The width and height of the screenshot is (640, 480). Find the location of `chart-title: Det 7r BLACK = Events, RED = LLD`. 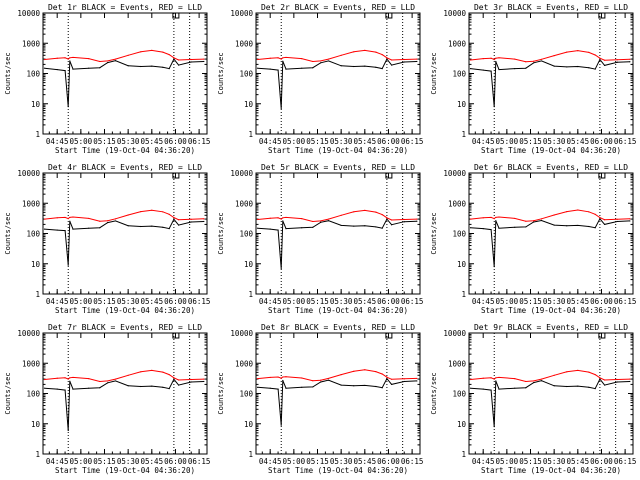

chart-title: Det 7r BLACK = Events, RED = LLD is located at coordinates (125, 327).